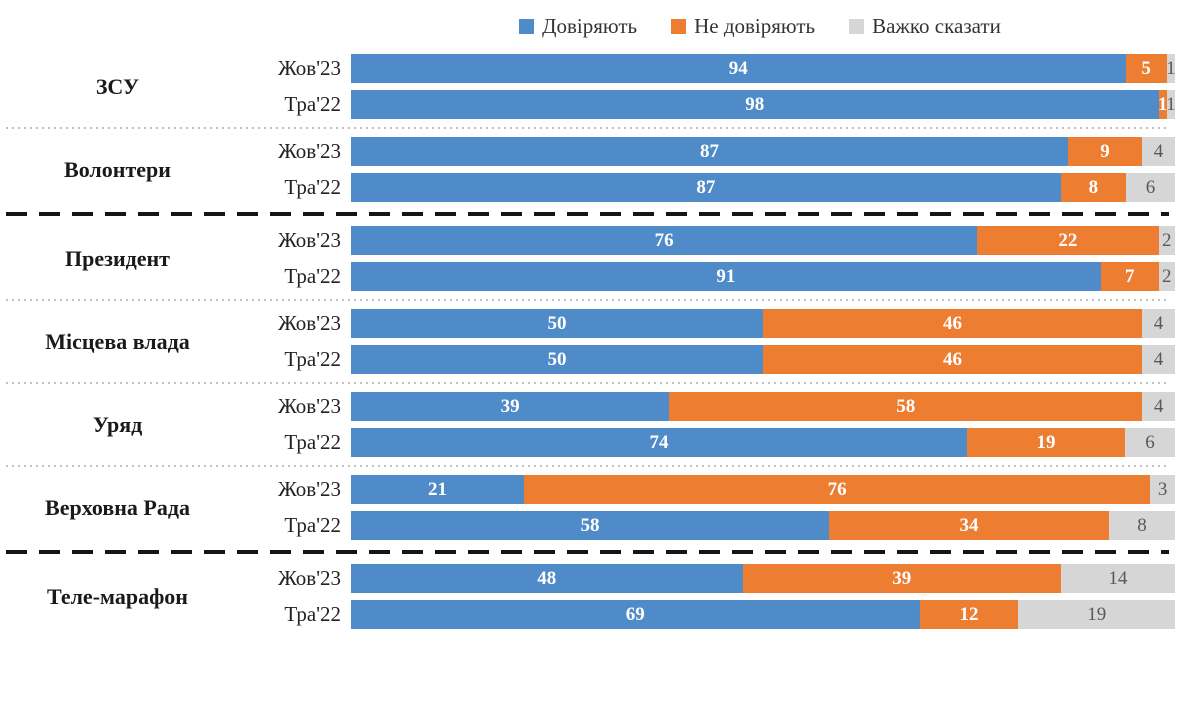 This screenshot has width=1200, height=720. Describe the element at coordinates (755, 26) in the screenshot. I see `legend-label-distrust: Не довіряють` at that location.